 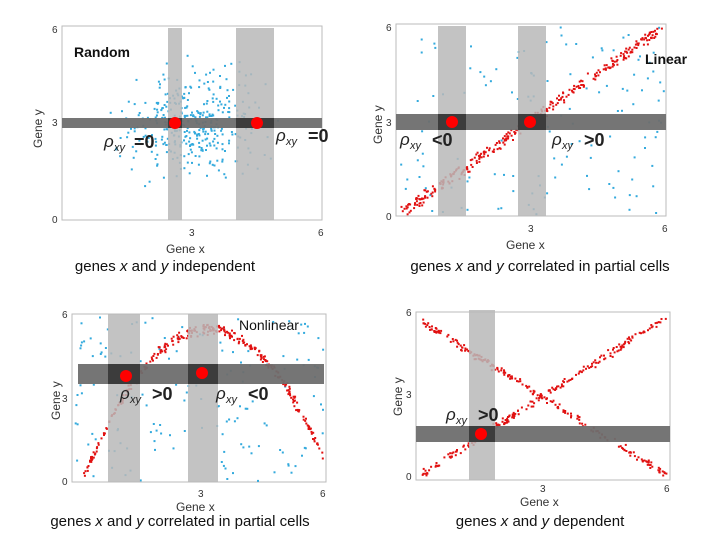 I want to click on tick-x: 3, so click(x=531, y=229).